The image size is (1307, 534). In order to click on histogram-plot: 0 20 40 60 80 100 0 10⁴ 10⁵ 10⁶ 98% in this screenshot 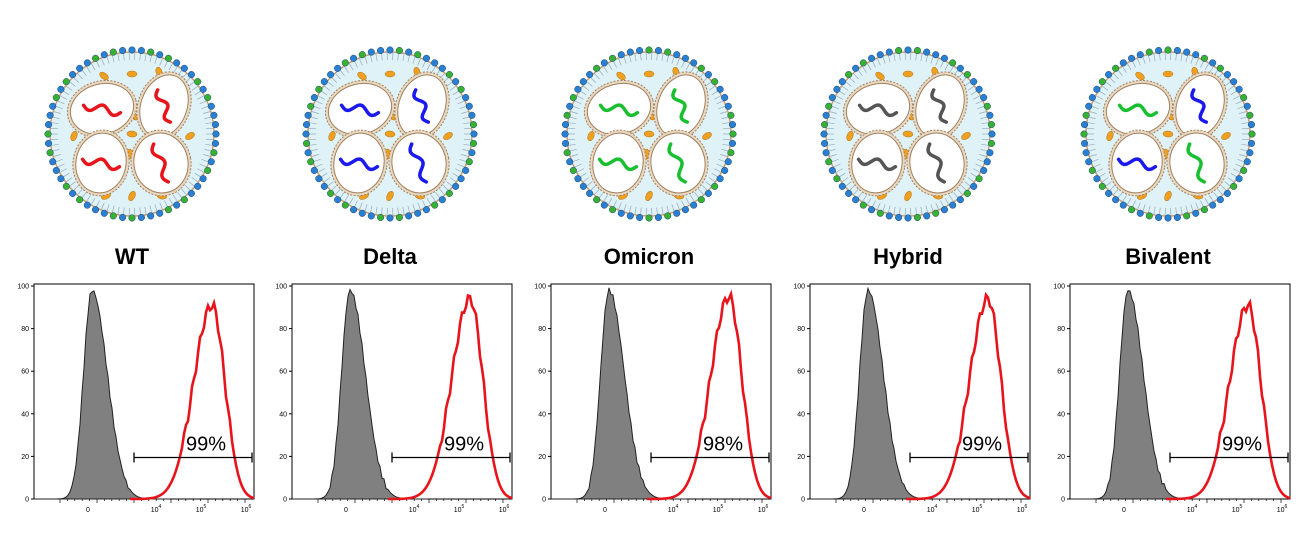, I will do `click(646, 404)`.